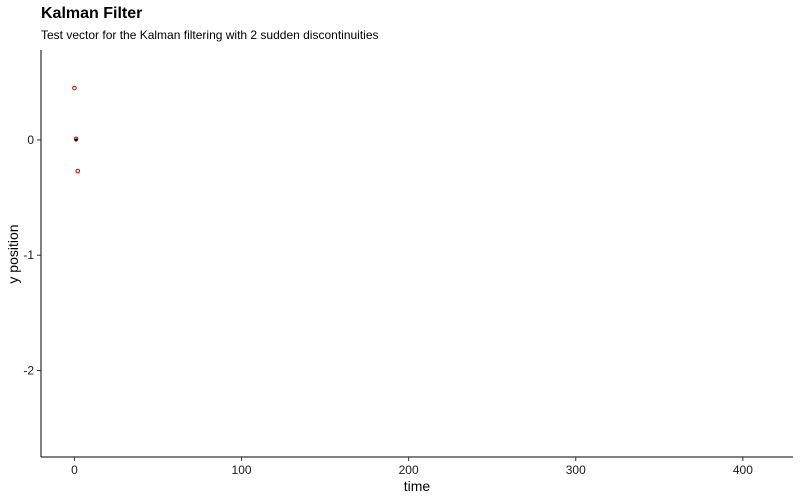  What do you see at coordinates (242, 470) in the screenshot?
I see `x-tick-label: 100` at bounding box center [242, 470].